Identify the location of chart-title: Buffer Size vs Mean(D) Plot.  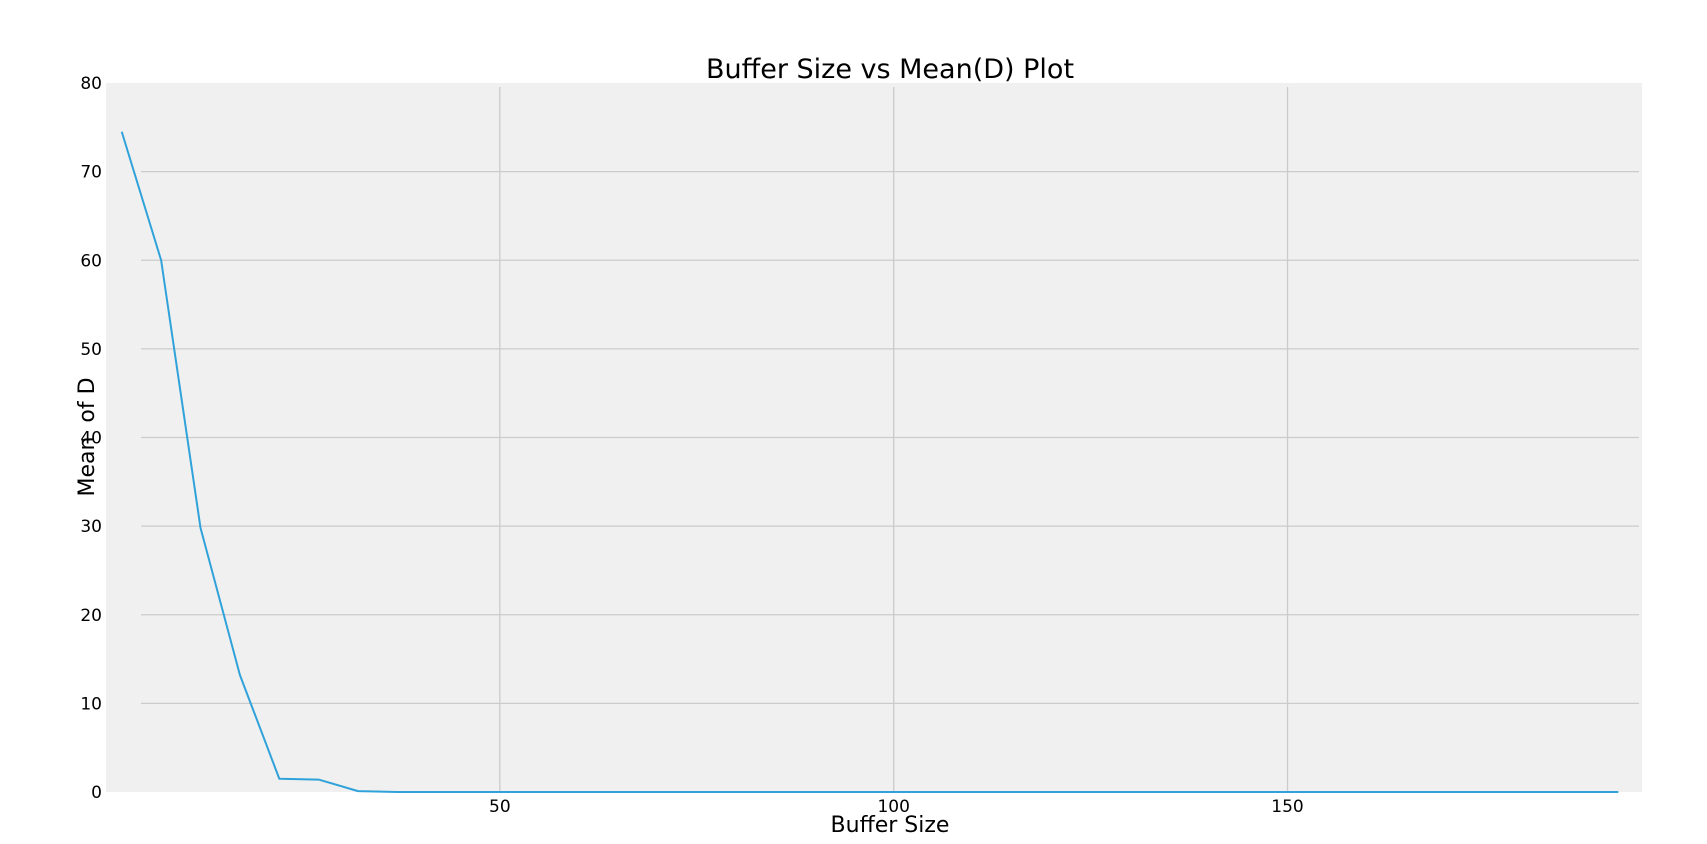
(890, 69).